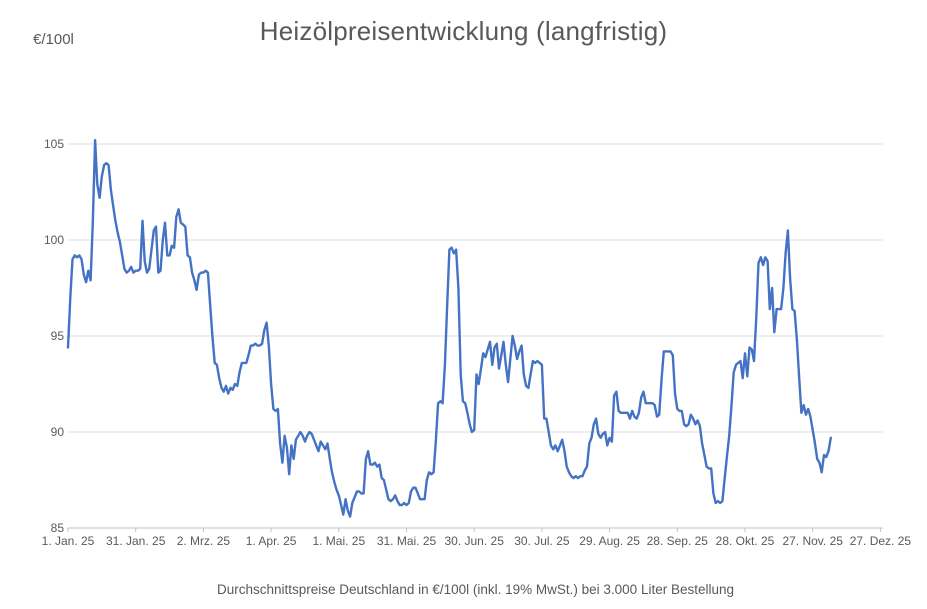 The height and width of the screenshot is (609, 927). Describe the element at coordinates (57, 336) in the screenshot. I see `y-axis-tick-label: 95` at that location.